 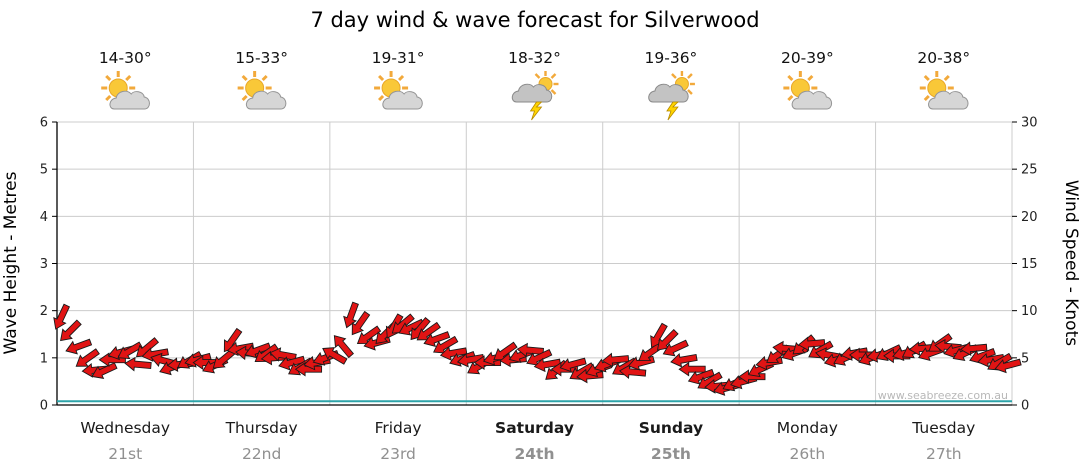 What do you see at coordinates (807, 428) in the screenshot?
I see `day-name: Monday` at bounding box center [807, 428].